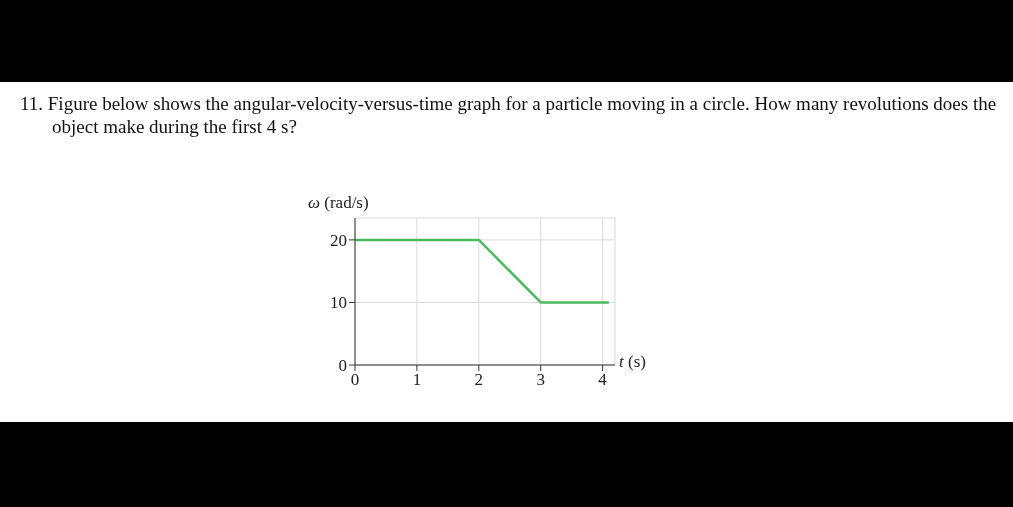 Image resolution: width=1013 pixels, height=507 pixels. I want to click on y-tick-label: 10, so click(338, 303).